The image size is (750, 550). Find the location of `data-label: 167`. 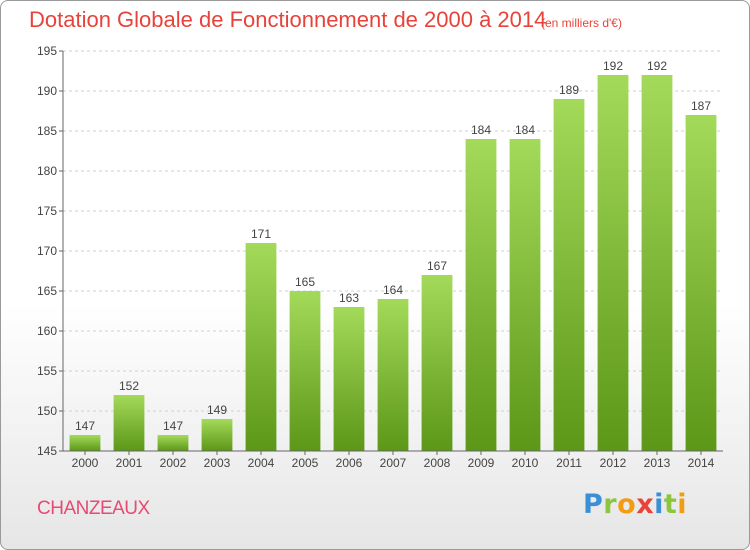

data-label: 167 is located at coordinates (437, 266).